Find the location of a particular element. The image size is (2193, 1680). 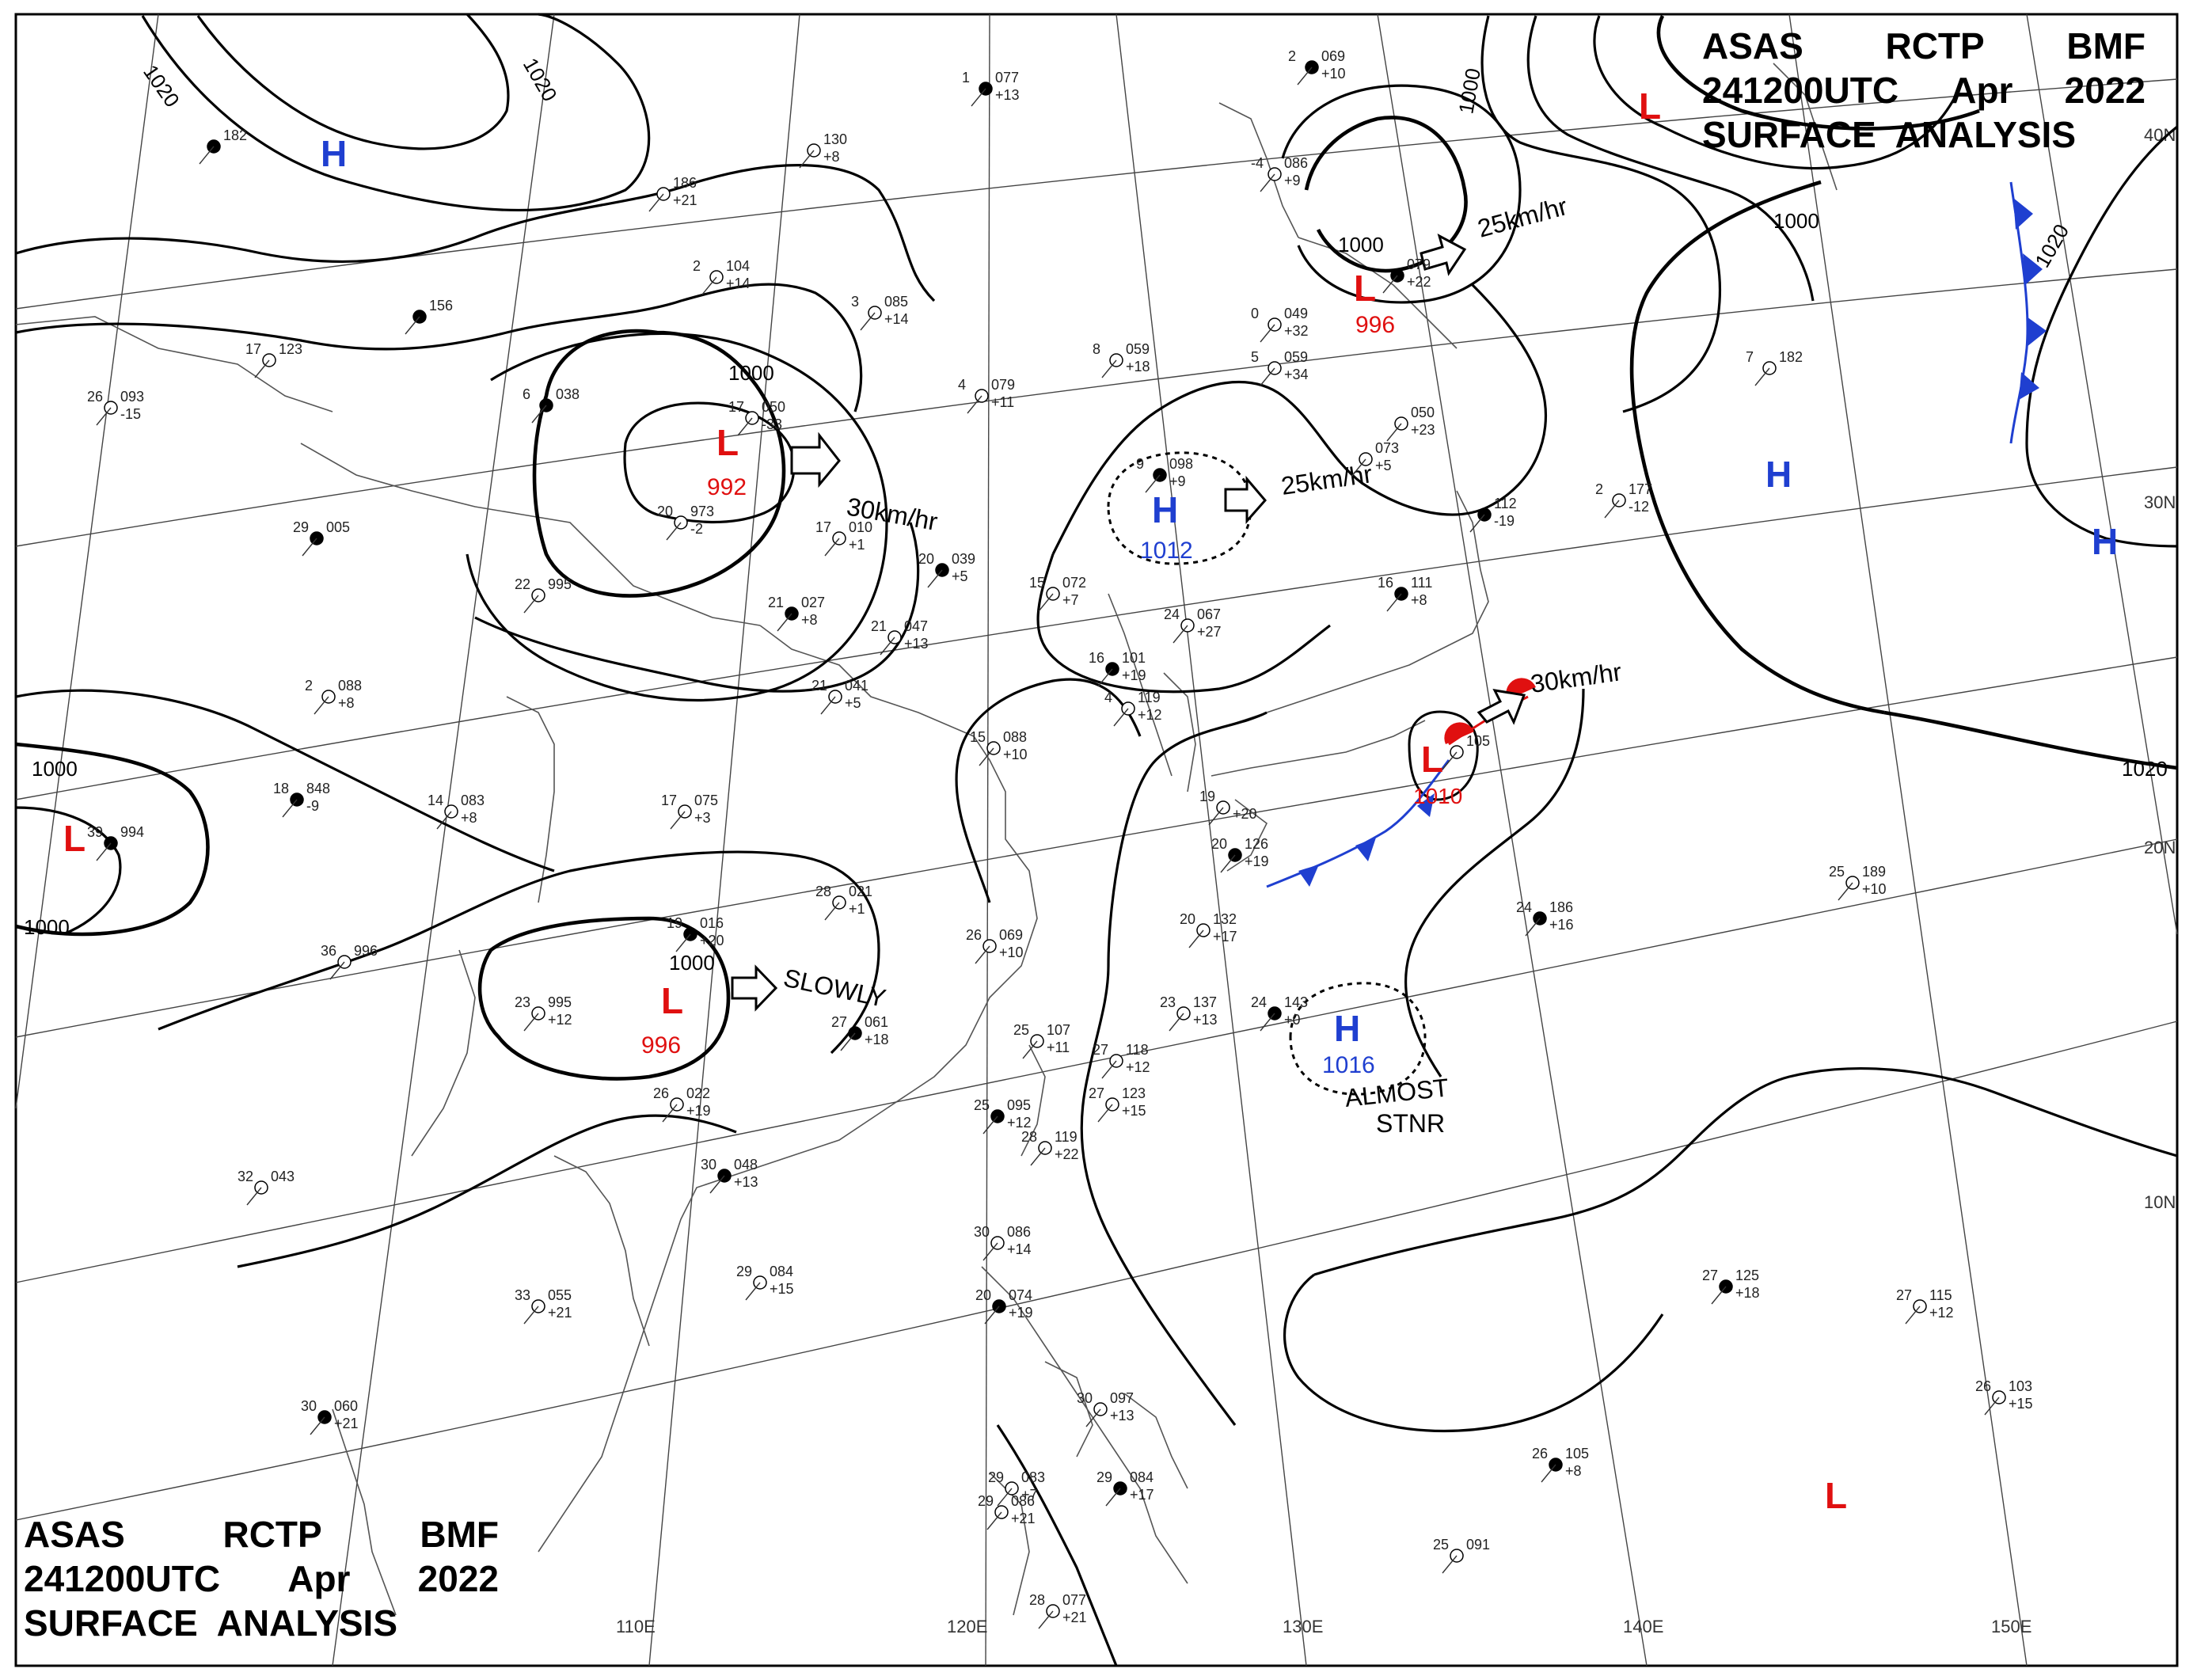

station-temperature: 2 is located at coordinates (1292, 56).